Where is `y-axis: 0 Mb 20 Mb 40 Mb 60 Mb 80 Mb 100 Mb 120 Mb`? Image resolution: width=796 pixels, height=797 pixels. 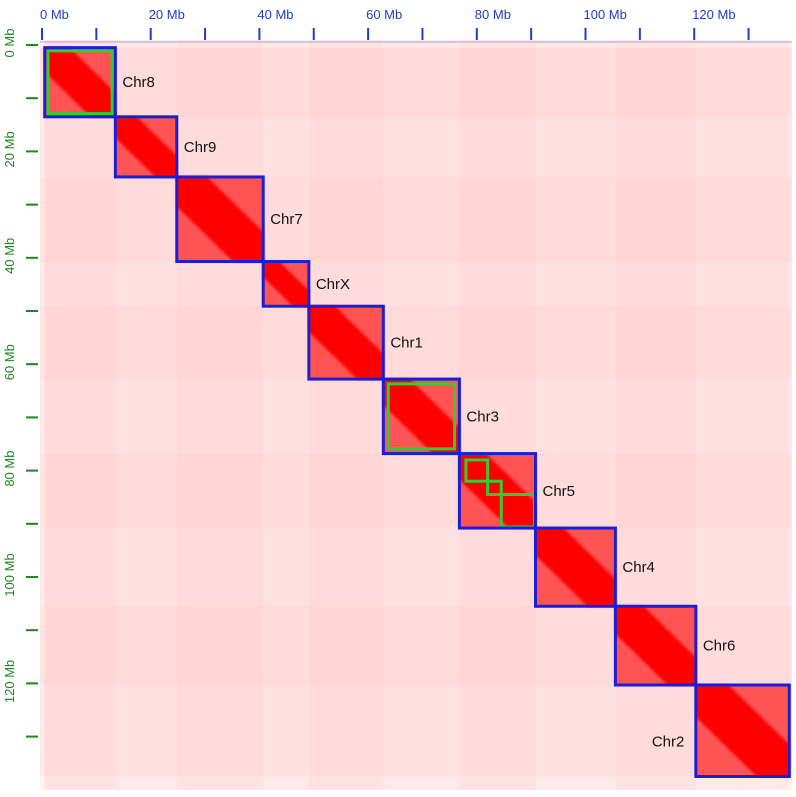 y-axis: 0 Mb 20 Mb 40 Mb 60 Mb 80 Mb 100 Mb 120 Mb is located at coordinates (20, 383).